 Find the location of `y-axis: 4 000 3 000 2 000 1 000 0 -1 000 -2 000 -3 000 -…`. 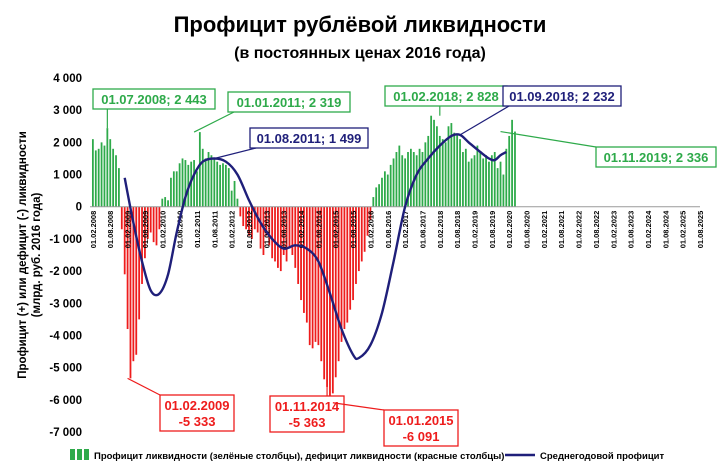

y-axis: 4 000 3 000 2 000 1 000 0 -1 000 -2 000 -3 000 -… is located at coordinates (65, 256).